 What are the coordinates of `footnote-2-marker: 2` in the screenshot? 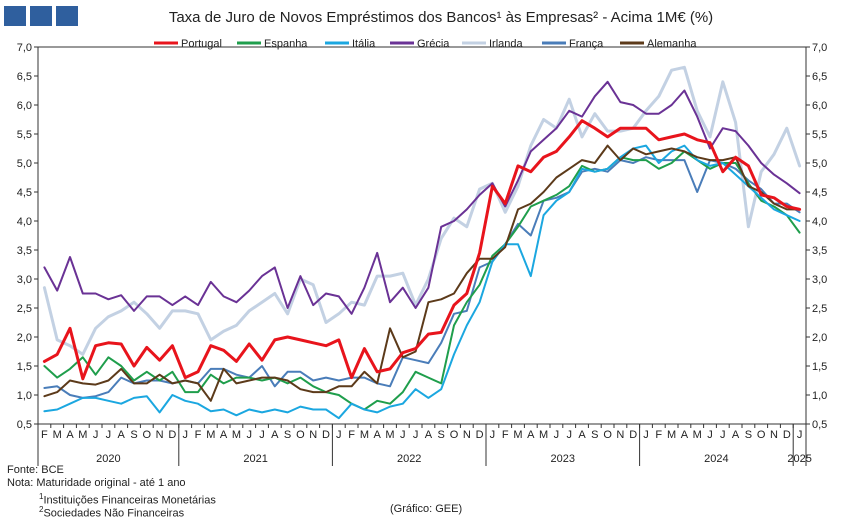 It's located at (41, 509).